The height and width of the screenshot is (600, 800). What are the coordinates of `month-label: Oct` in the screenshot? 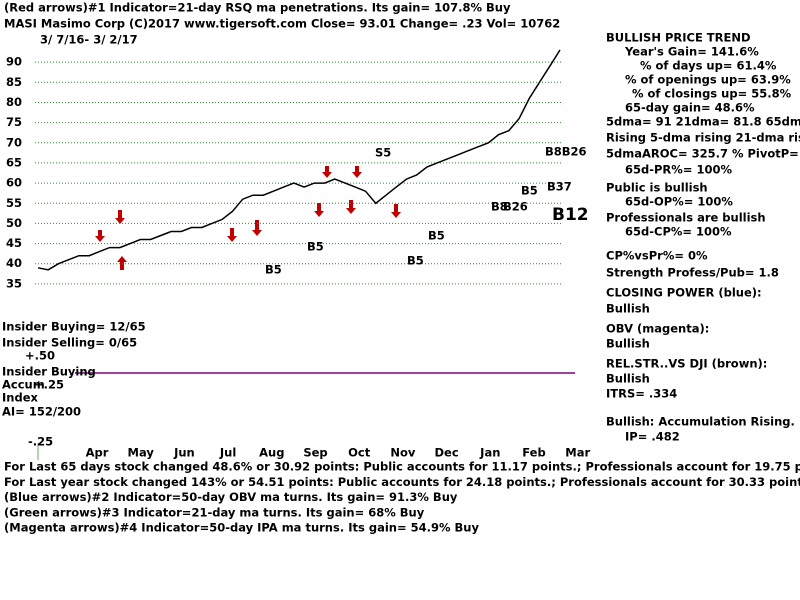 It's located at (359, 453).